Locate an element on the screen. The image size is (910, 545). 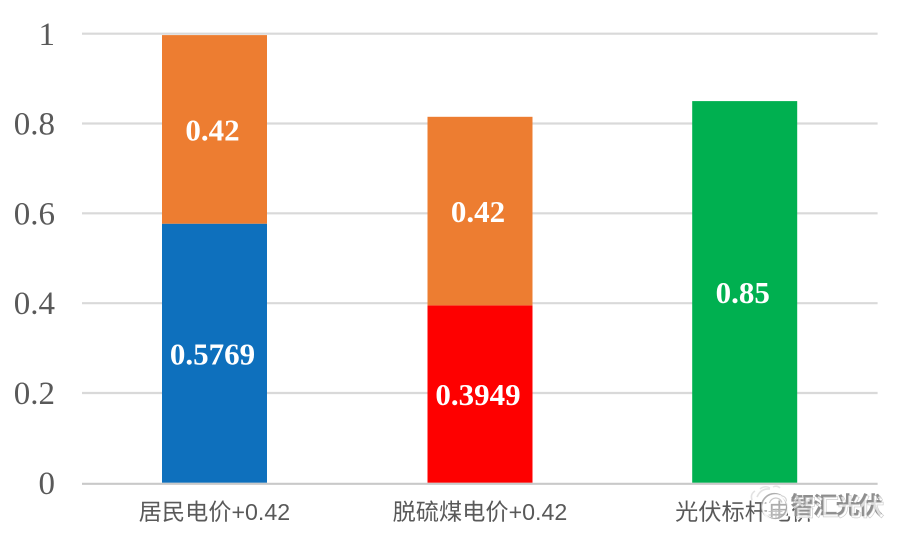
svg-text: 0.6 is located at coordinates (34, 214).